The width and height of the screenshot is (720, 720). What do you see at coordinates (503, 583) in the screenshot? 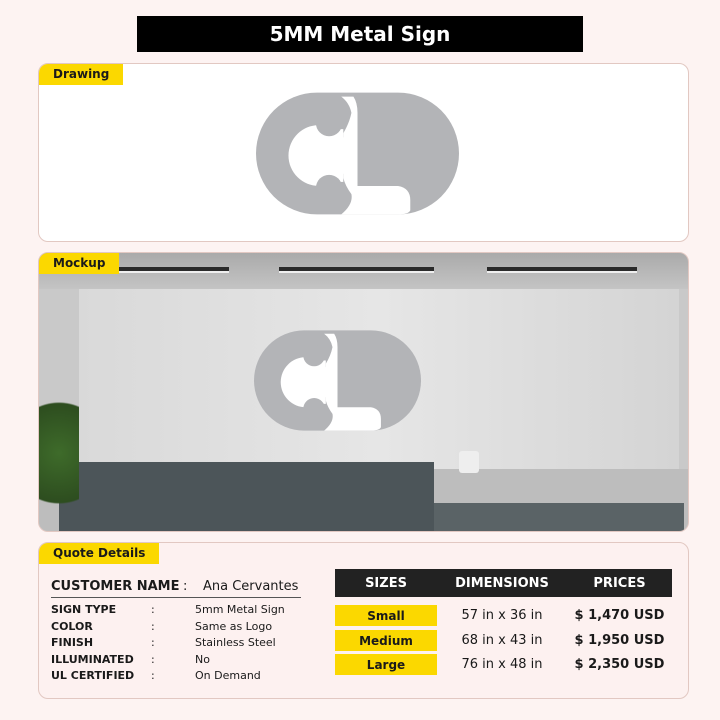
I see `sizes-table-header: SIZES DIMENSIONS PRICES` at bounding box center [503, 583].